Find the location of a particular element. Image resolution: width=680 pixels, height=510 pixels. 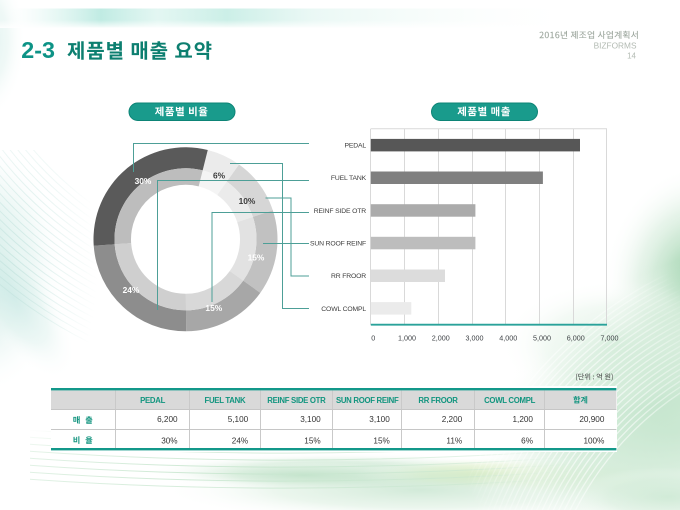

svg-text: 2,200 is located at coordinates (452, 419).